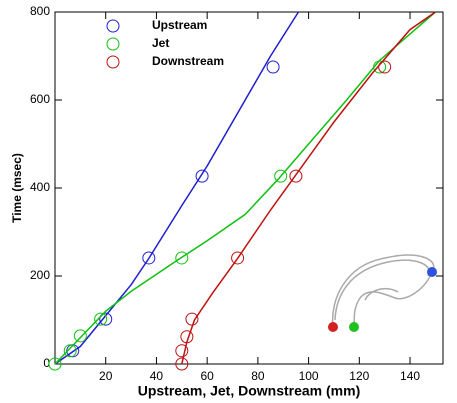 This screenshot has width=457, height=403. I want to click on x-tick-label: 100, so click(309, 376).